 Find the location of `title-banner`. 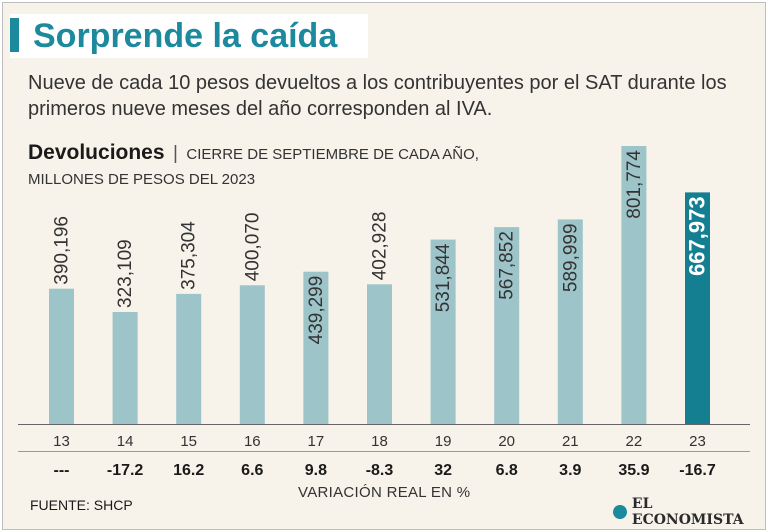

title-banner is located at coordinates (189, 36).